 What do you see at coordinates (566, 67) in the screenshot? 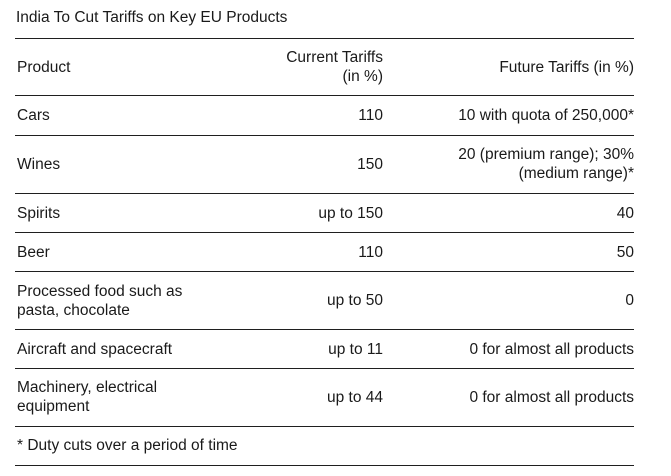
I see `header-future-tariffs: Future Tariffs (in %)` at bounding box center [566, 67].